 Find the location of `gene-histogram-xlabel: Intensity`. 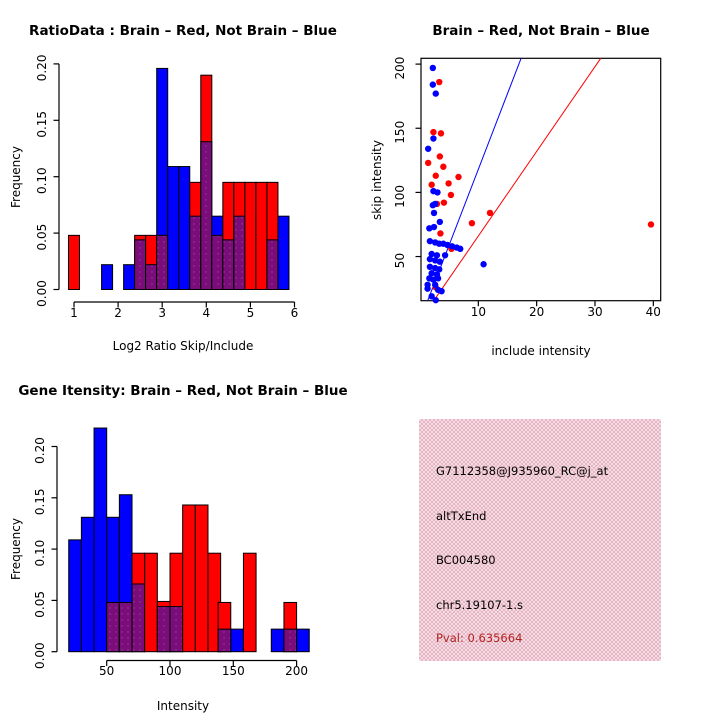

gene-histogram-xlabel: Intensity is located at coordinates (183, 706).